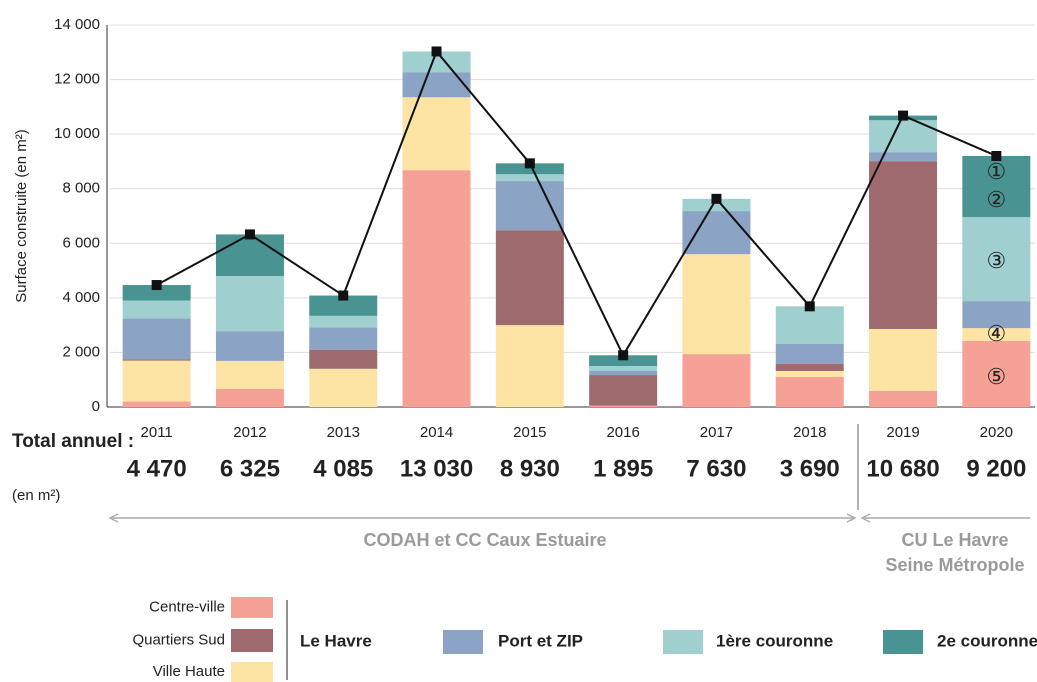 The height and width of the screenshot is (682, 1037). I want to click on x-tick-label: 2020, so click(996, 432).